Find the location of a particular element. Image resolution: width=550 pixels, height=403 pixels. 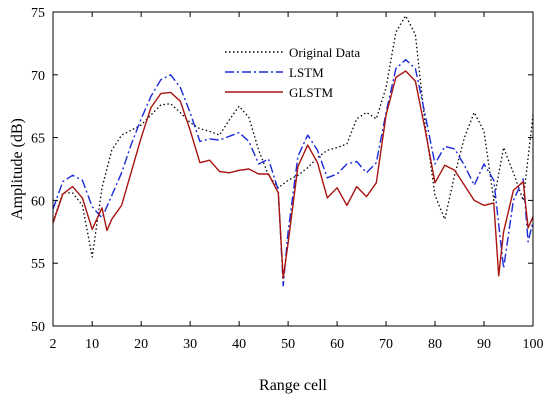

x-tick-label: 40 is located at coordinates (239, 344).